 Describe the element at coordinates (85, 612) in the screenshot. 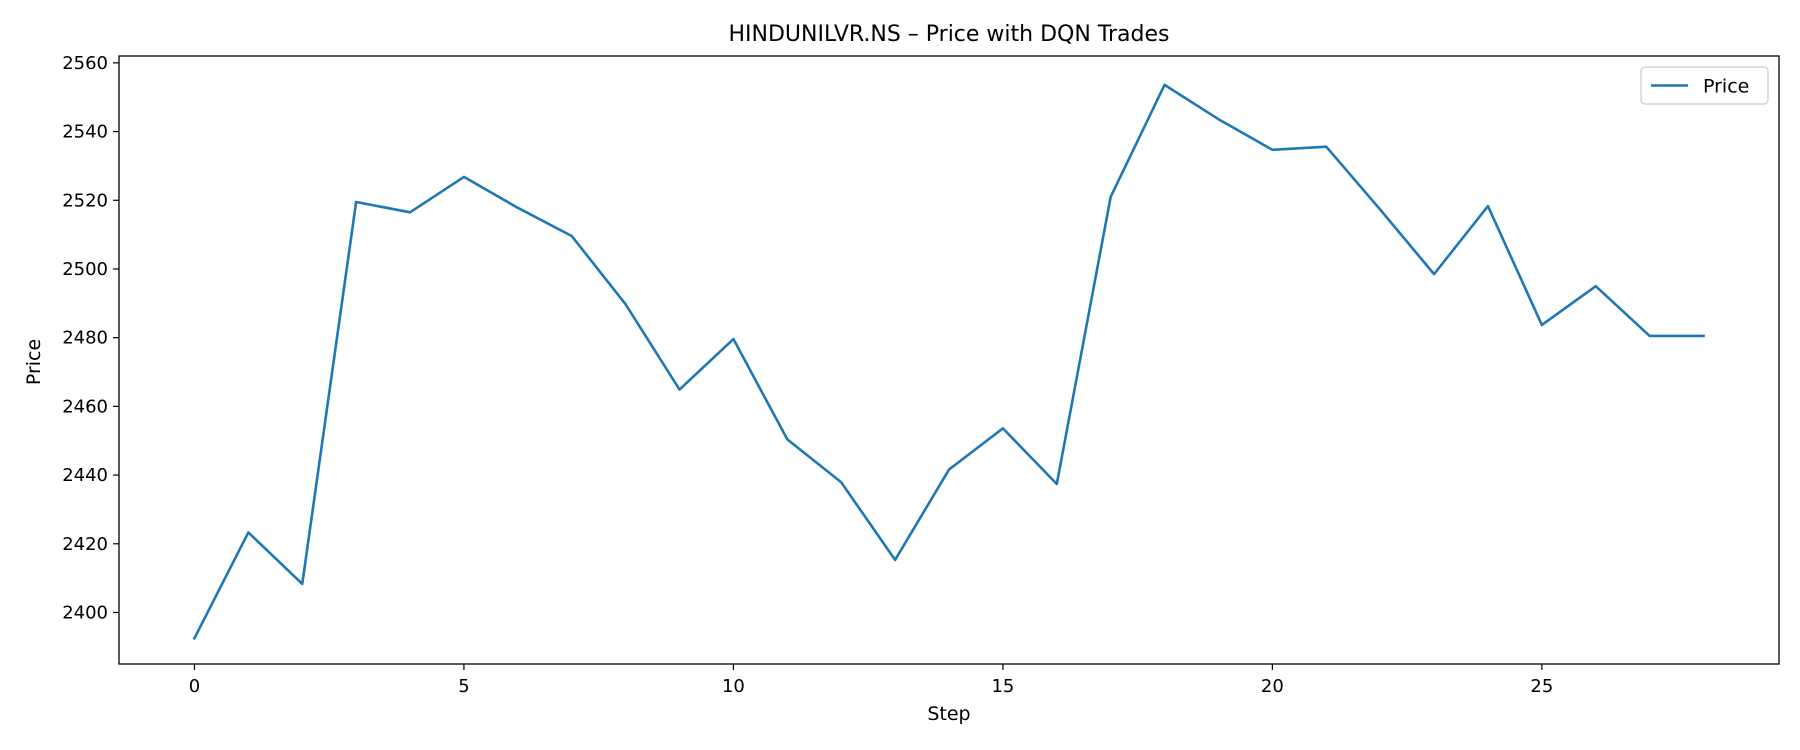

I see `y-tick-label: 2400` at that location.